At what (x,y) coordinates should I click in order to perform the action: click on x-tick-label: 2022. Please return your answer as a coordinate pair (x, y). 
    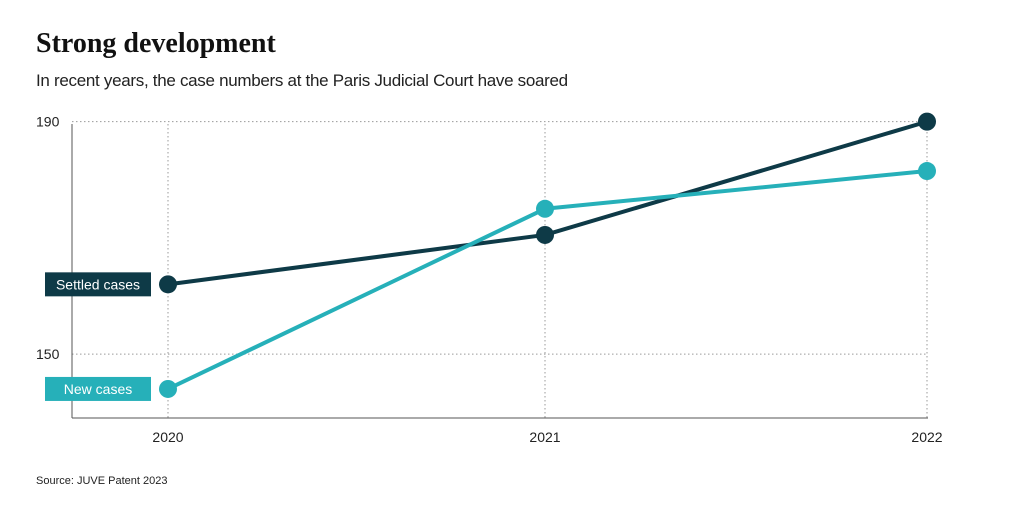
    Looking at the image, I should click on (926, 437).